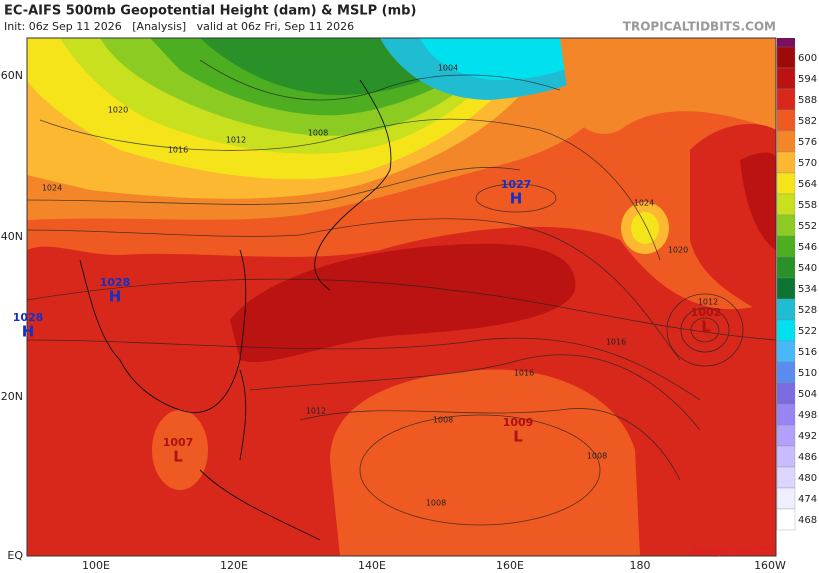  What do you see at coordinates (732, 550) in the screenshot?
I see `watermark: NangMua.VN` at bounding box center [732, 550].